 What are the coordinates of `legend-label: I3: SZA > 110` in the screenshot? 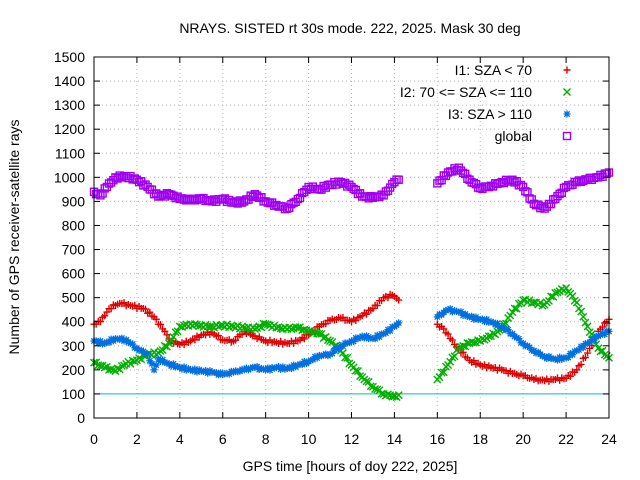 It's located at (490, 114).